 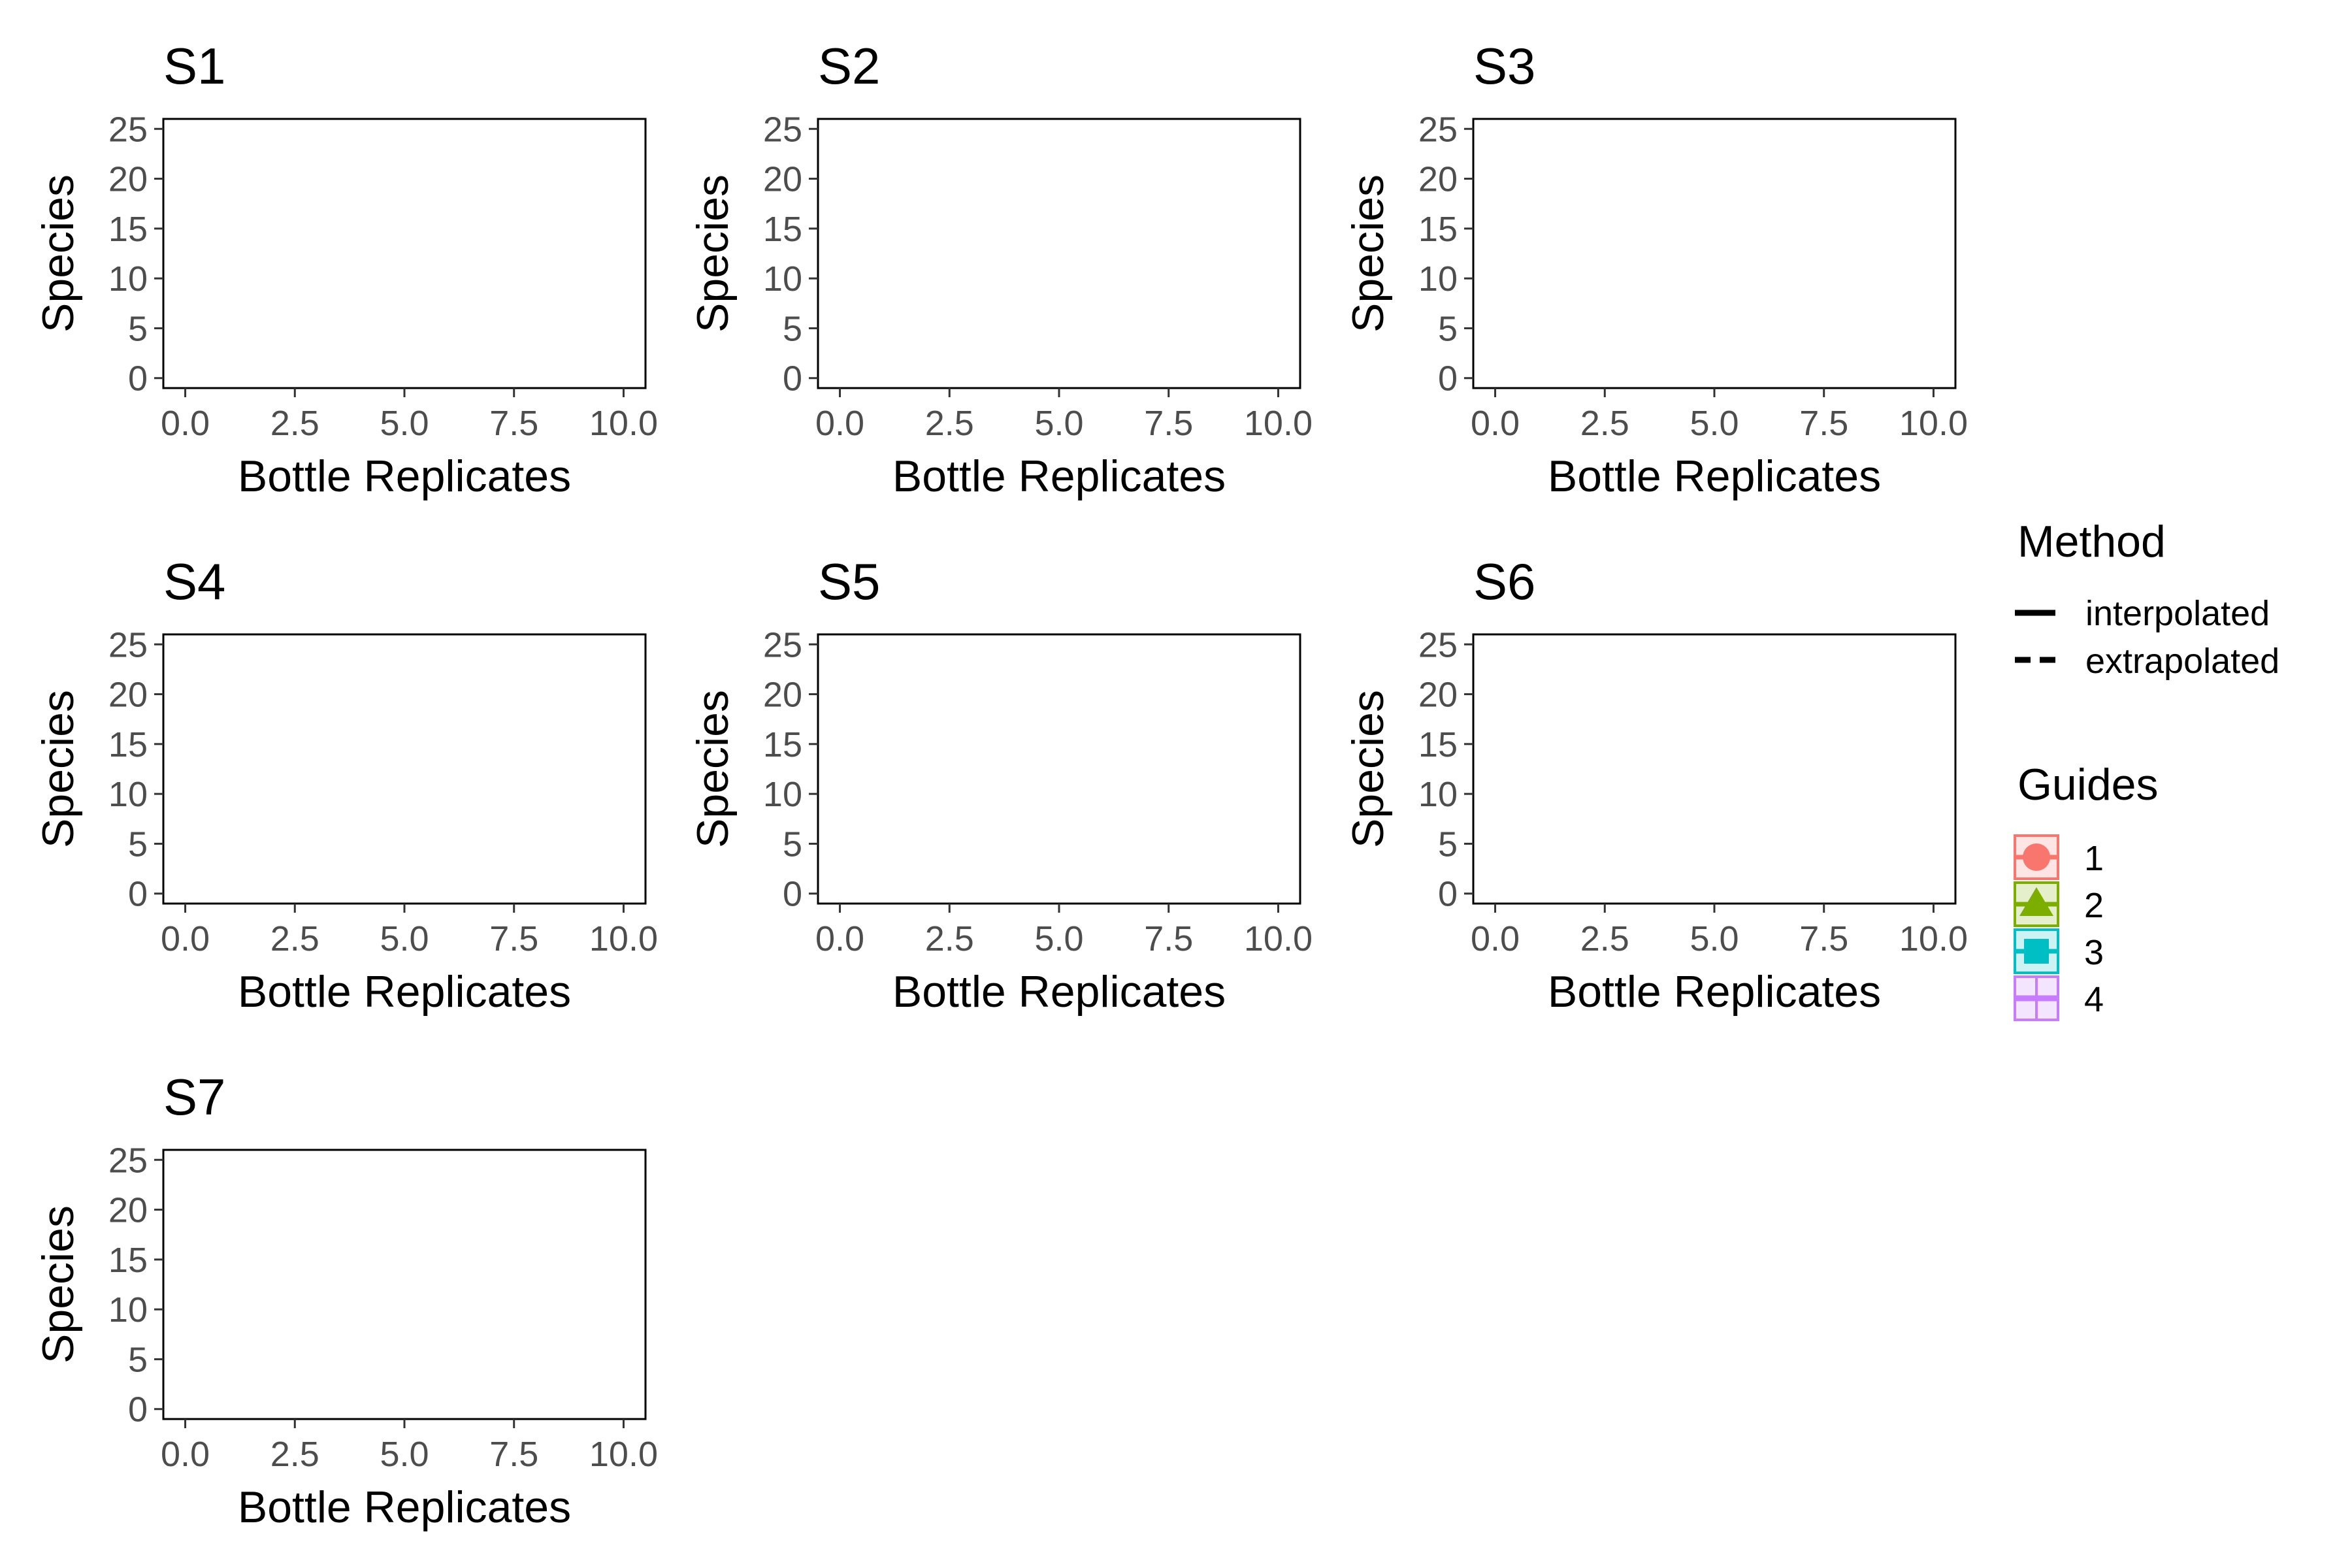 I want to click on legend-method-label: extrapolated, so click(x=2182, y=661).